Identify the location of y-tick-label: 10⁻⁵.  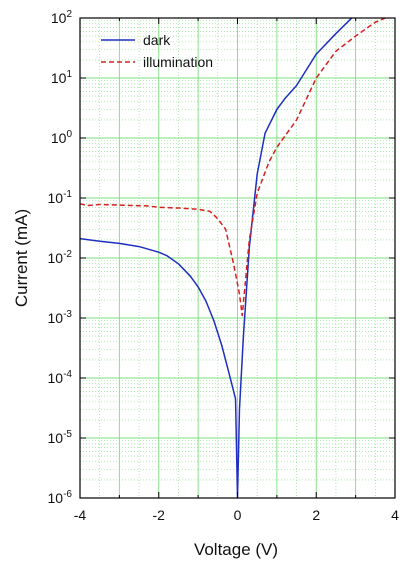
(60, 437).